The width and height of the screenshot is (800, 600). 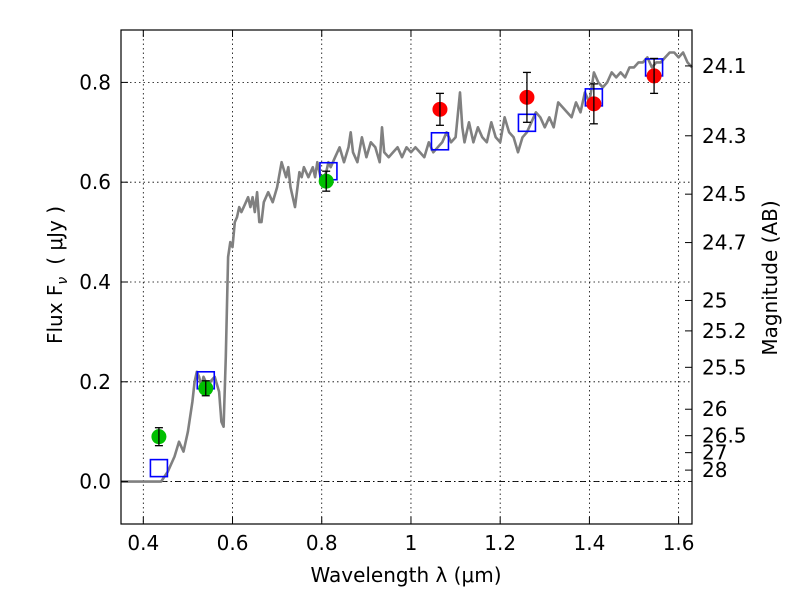 I want to click on y-tick-labels: 0.0 0.2 0.4 0.6 0.8, so click(x=95, y=281).